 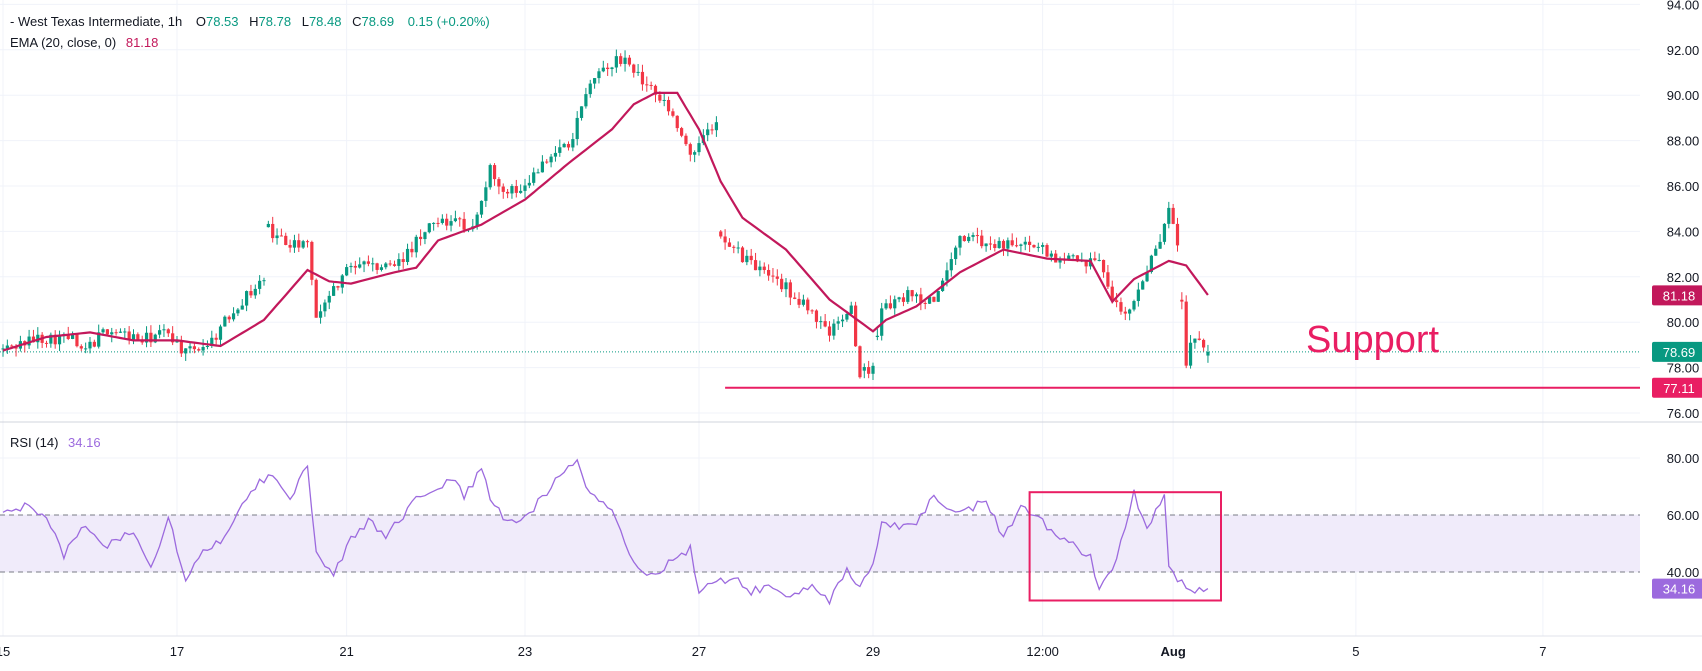 What do you see at coordinates (1677, 295) in the screenshot?
I see `ema-price-tag-bg` at bounding box center [1677, 295].